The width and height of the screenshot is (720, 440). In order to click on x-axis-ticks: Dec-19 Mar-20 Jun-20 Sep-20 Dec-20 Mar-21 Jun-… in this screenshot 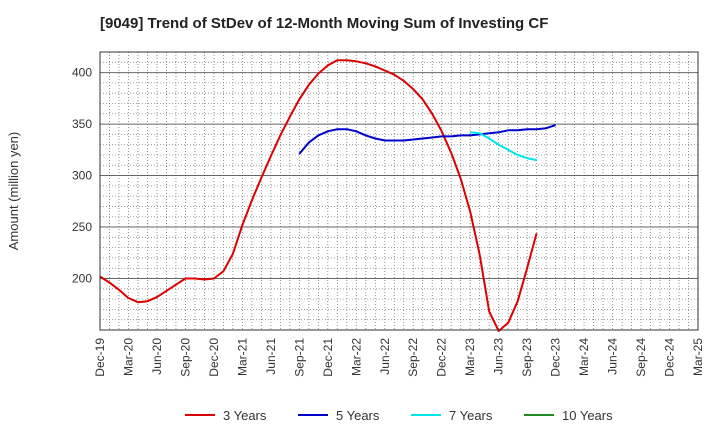, I will do `click(399, 357)`.